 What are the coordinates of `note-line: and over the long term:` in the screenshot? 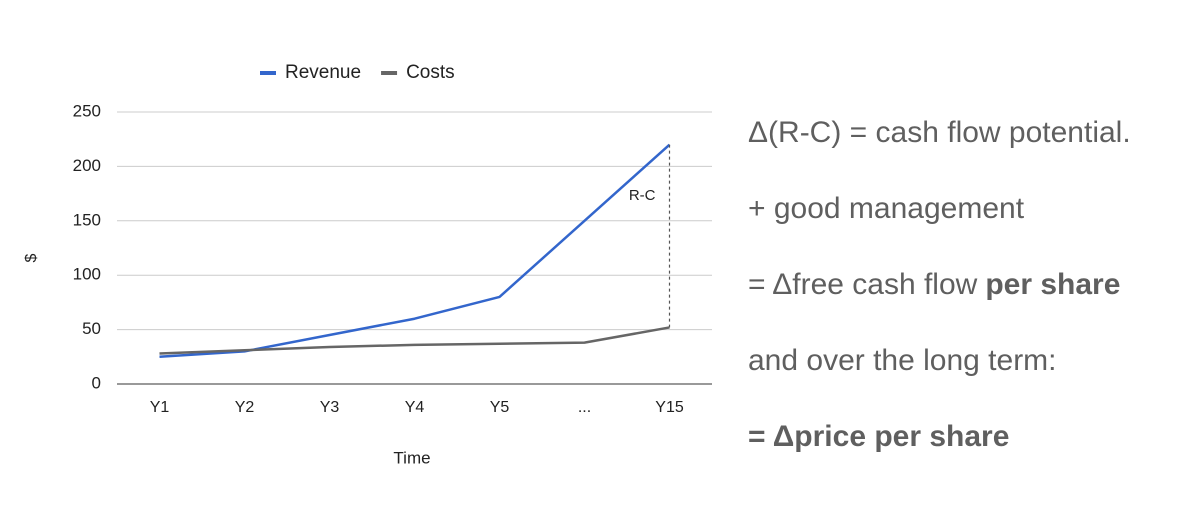 It's located at (939, 378).